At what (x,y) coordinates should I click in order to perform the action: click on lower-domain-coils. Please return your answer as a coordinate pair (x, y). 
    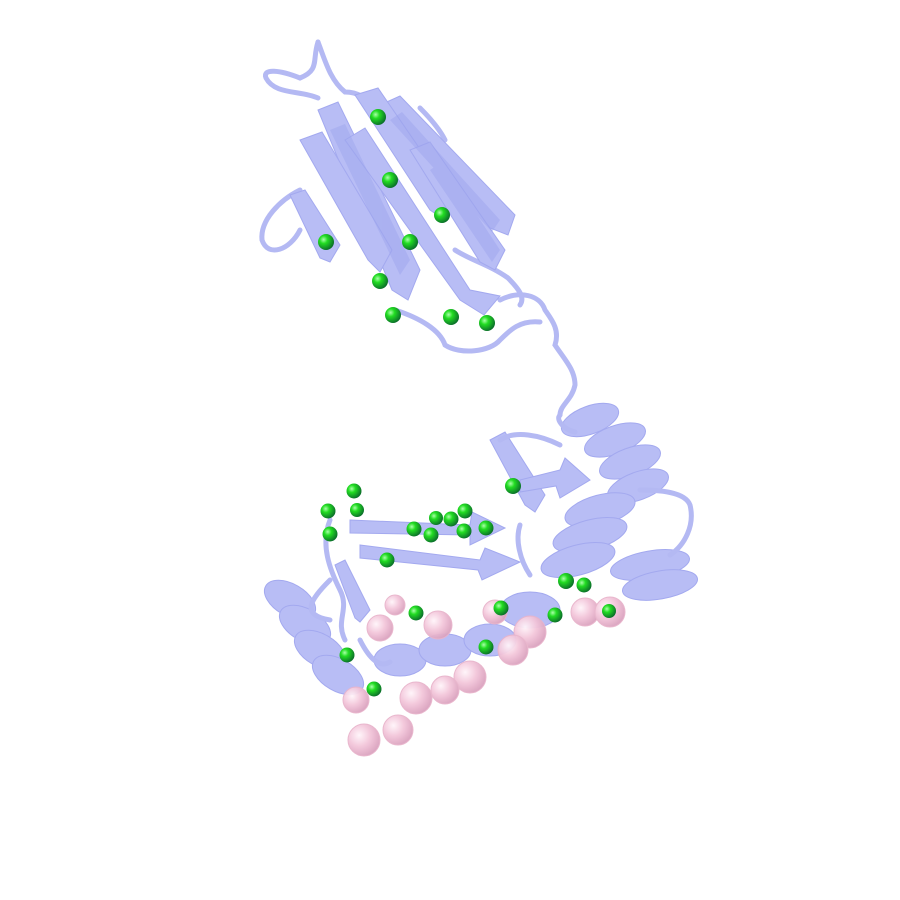
    Looking at the image, I should click on (501, 539).